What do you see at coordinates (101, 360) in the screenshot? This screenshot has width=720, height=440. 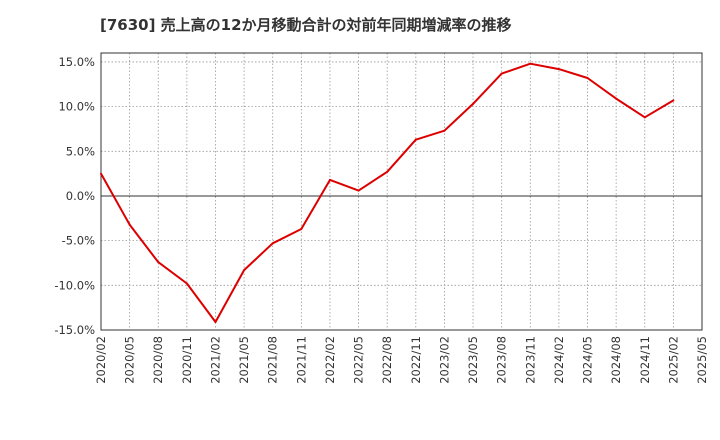 I see `x-tick-label: 2020/02` at bounding box center [101, 360].